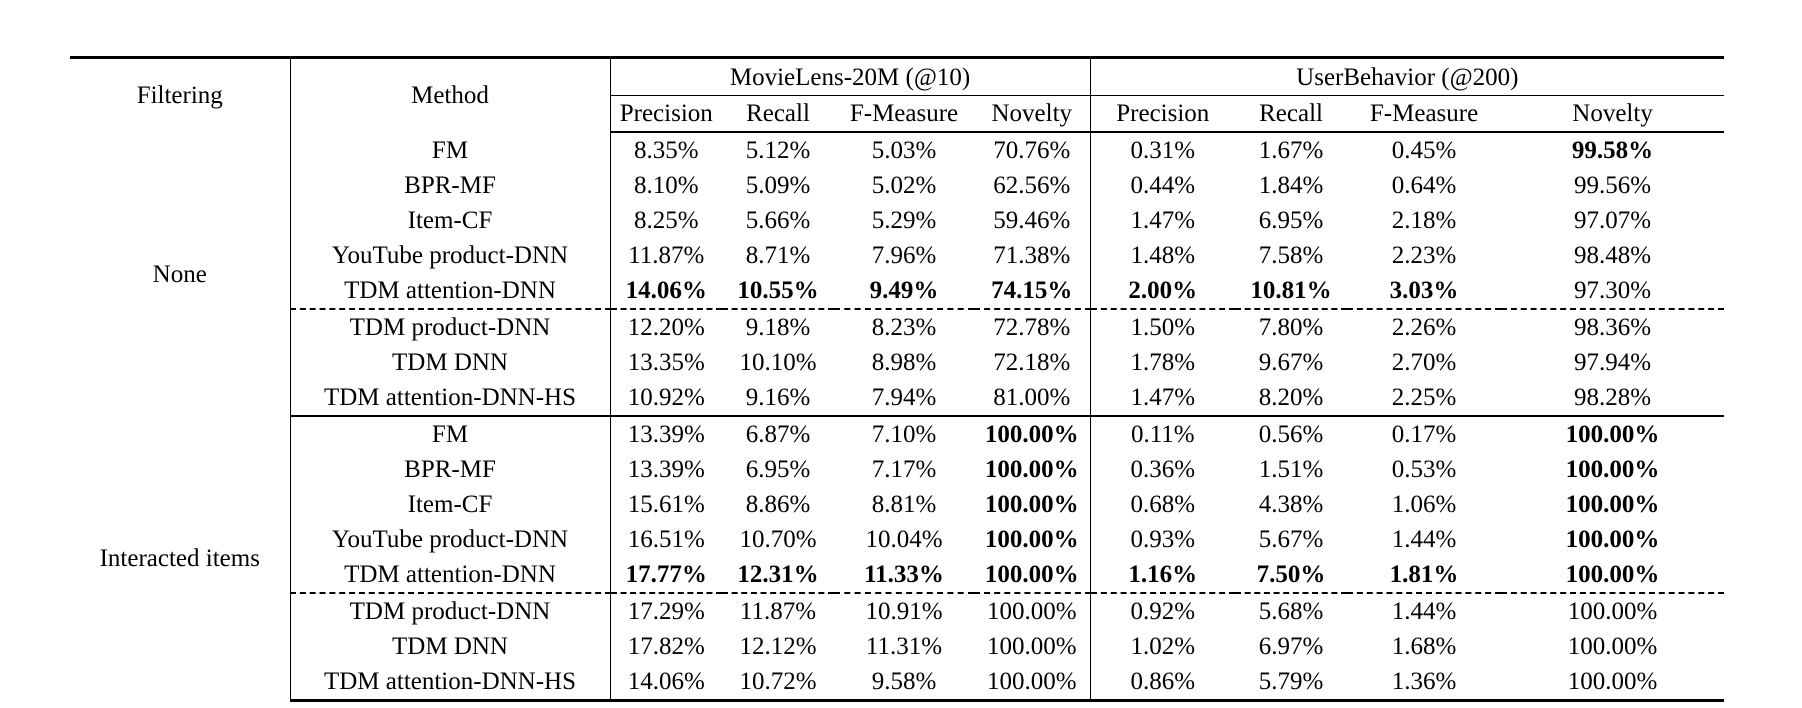 The image size is (1802, 708). What do you see at coordinates (1613, 114) in the screenshot?
I see `header-metric: Novelty` at bounding box center [1613, 114].